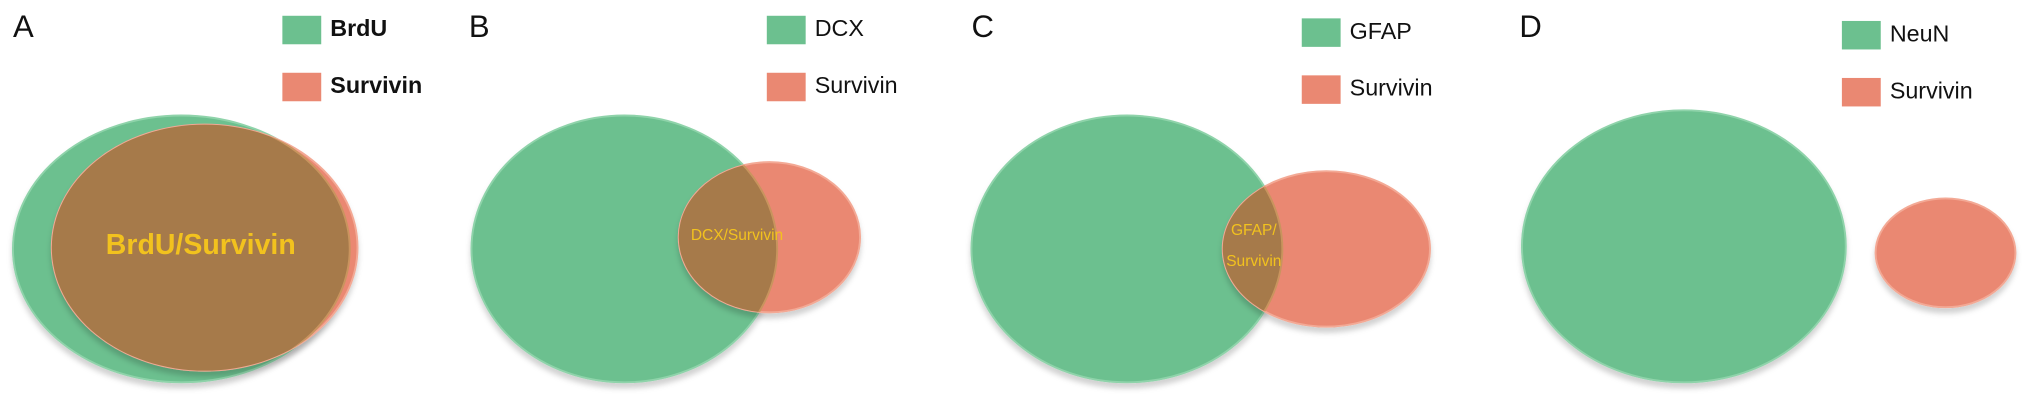 The image size is (2031, 402). I want to click on legend-label: GFAP, so click(1381, 31).